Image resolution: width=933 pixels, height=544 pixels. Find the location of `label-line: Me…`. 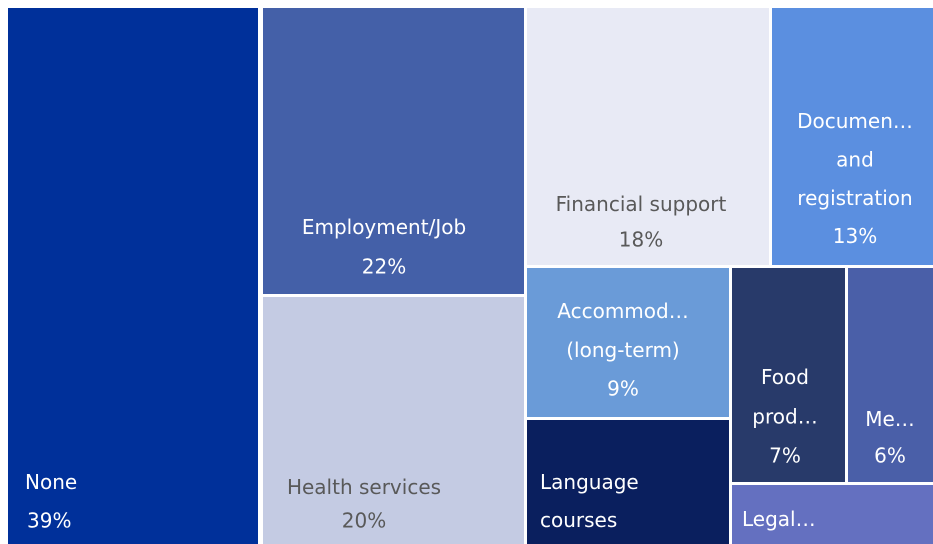

label-line: Me… is located at coordinates (890, 419).